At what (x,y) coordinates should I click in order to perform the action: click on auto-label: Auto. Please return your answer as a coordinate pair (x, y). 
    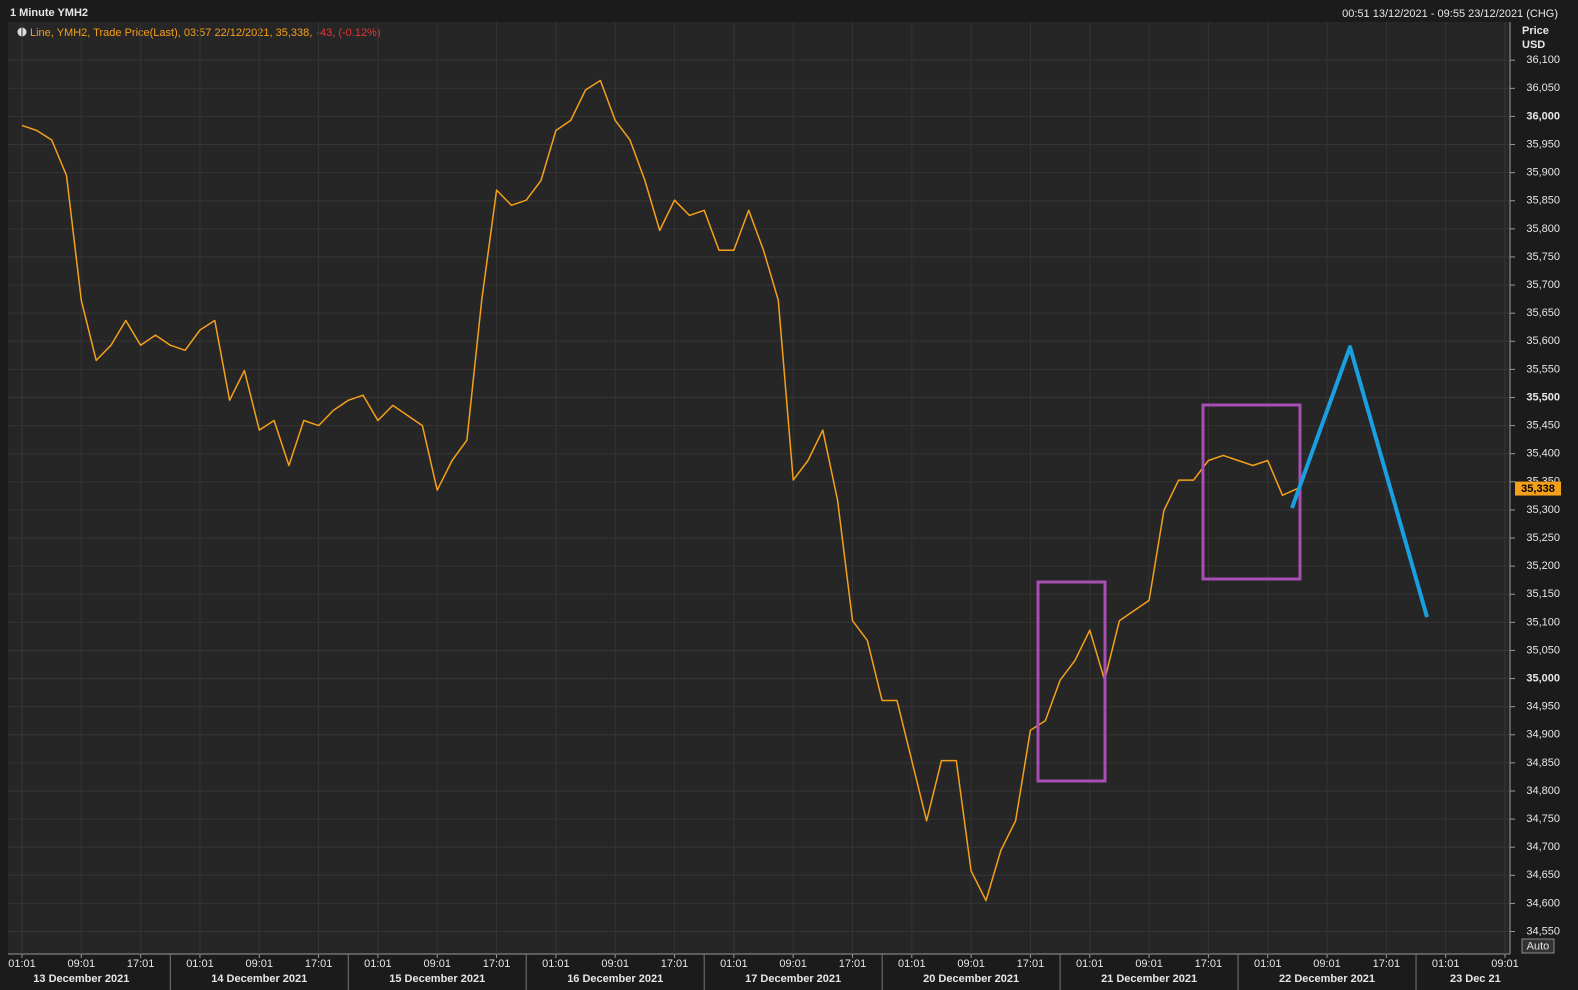
    Looking at the image, I should click on (1538, 946).